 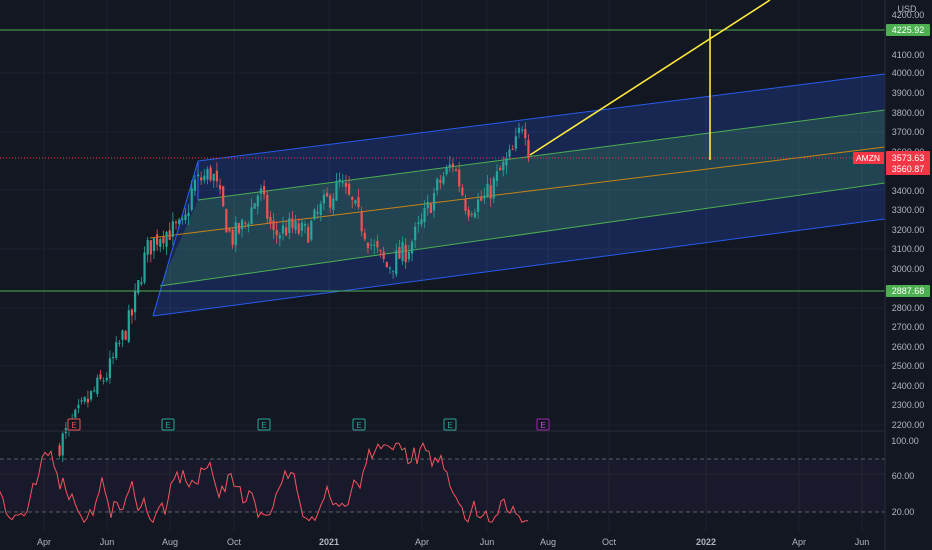 I want to click on projection-trend-line, so click(x=650, y=78).